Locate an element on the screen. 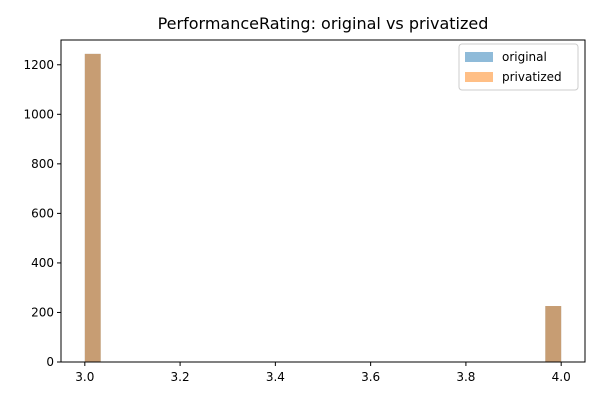 The image size is (600, 400). legend-label-original: original is located at coordinates (524, 57).